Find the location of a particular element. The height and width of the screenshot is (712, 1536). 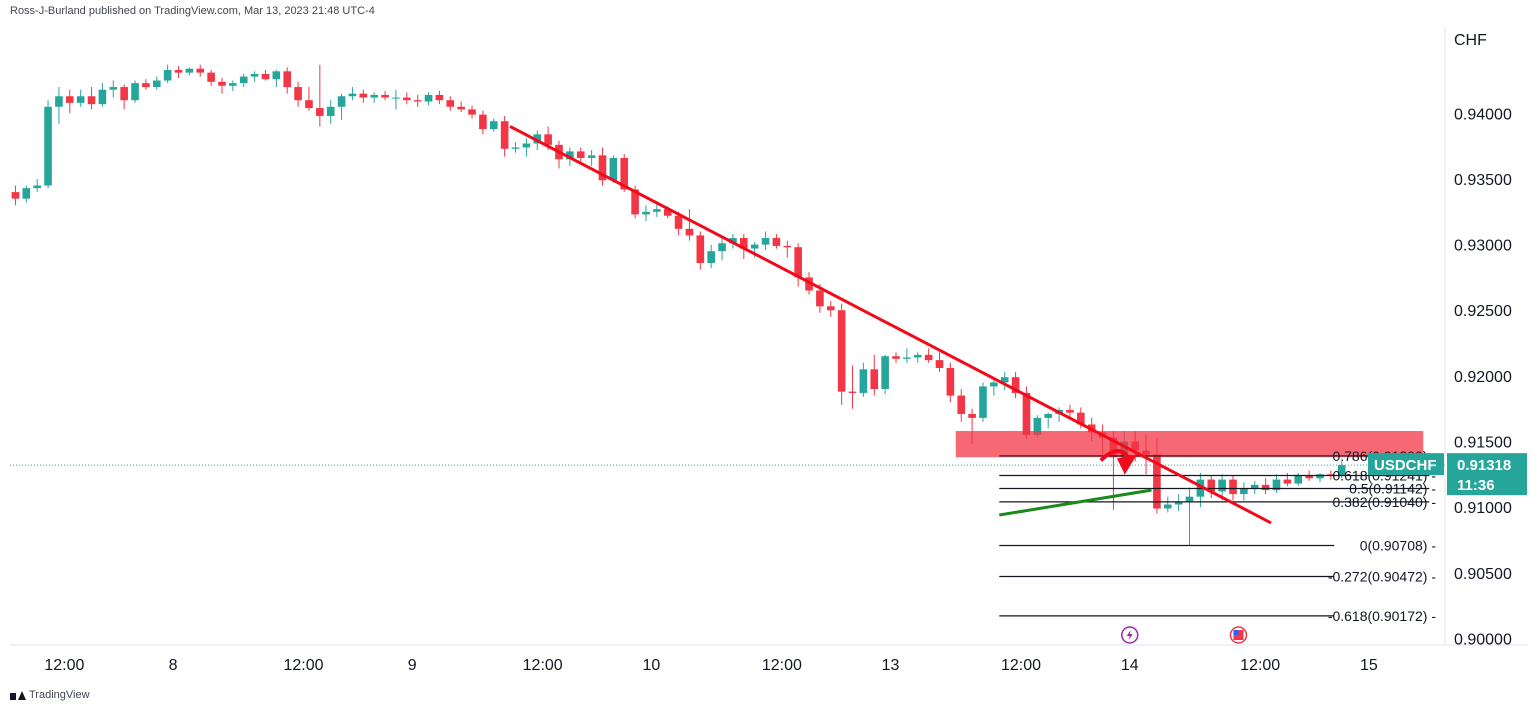

flag-canton is located at coordinates (1236, 632).